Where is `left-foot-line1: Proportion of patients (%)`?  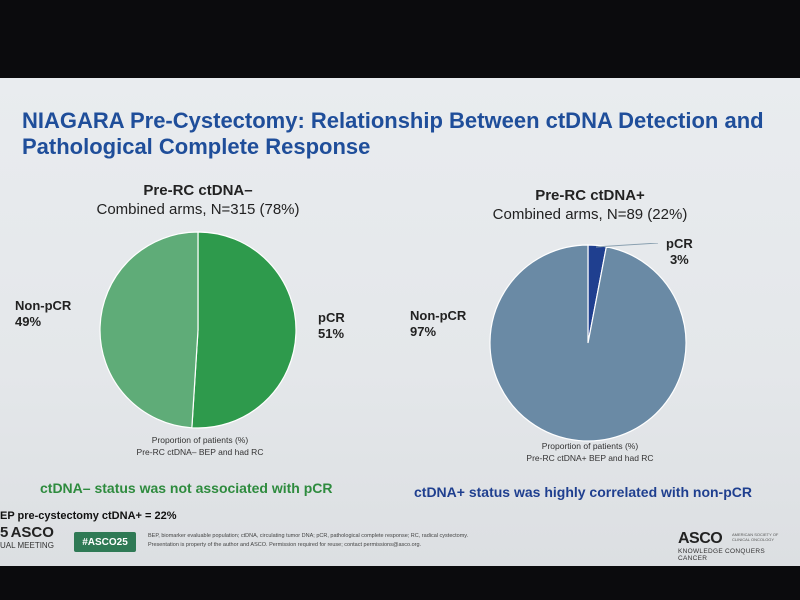
left-foot-line1: Proportion of patients (%) is located at coordinates (200, 440).